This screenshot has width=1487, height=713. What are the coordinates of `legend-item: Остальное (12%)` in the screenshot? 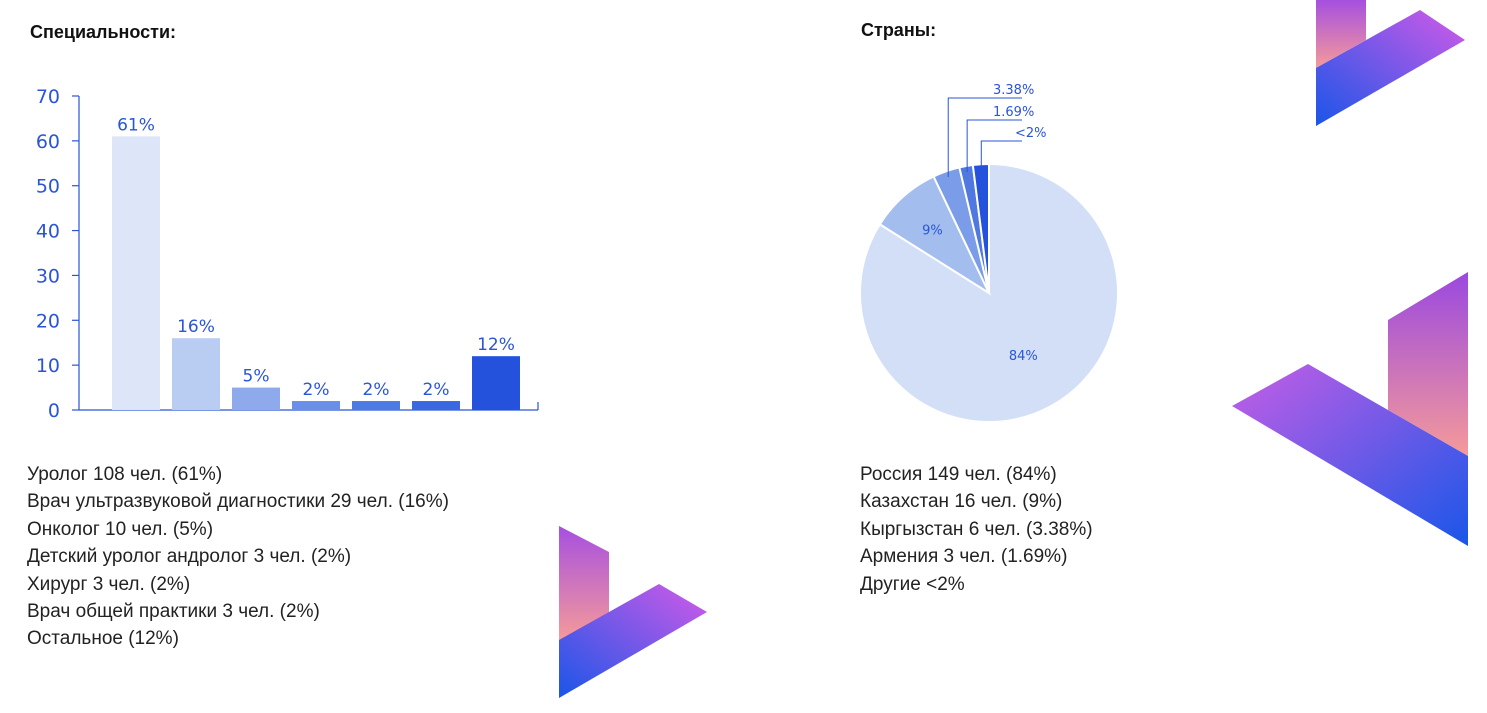 It's located at (103, 639).